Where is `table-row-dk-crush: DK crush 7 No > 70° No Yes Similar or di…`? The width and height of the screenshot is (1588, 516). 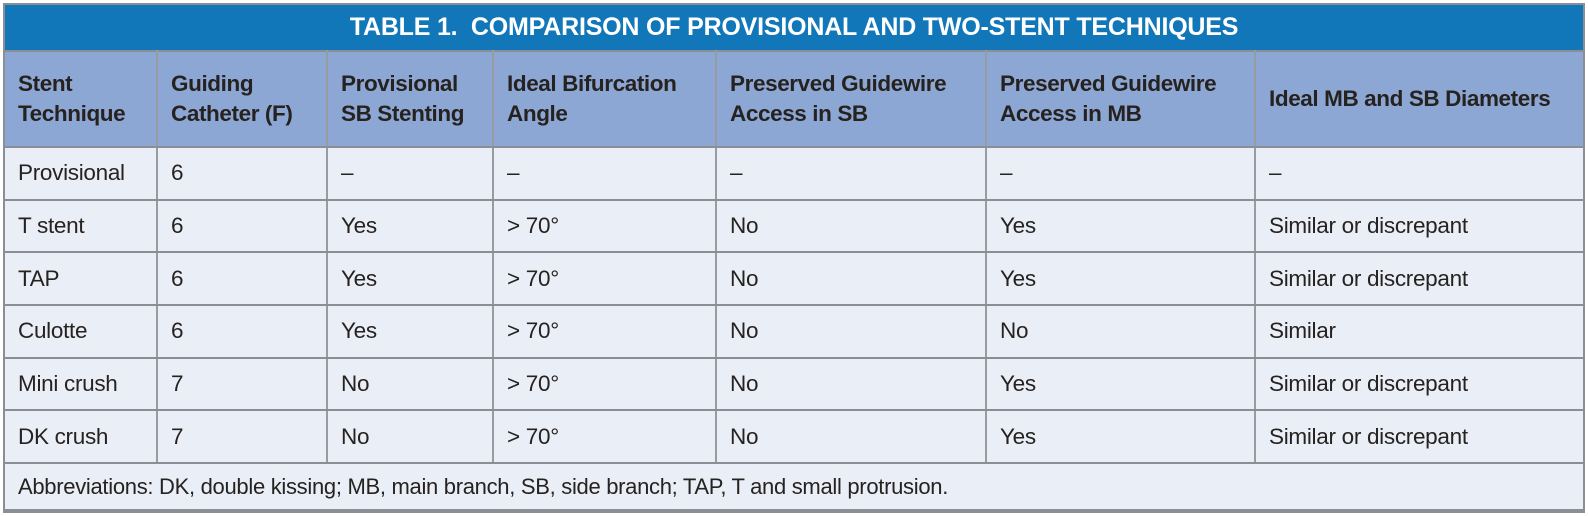 table-row-dk-crush: DK crush 7 No > 70° No Yes Similar or di… is located at coordinates (794, 436).